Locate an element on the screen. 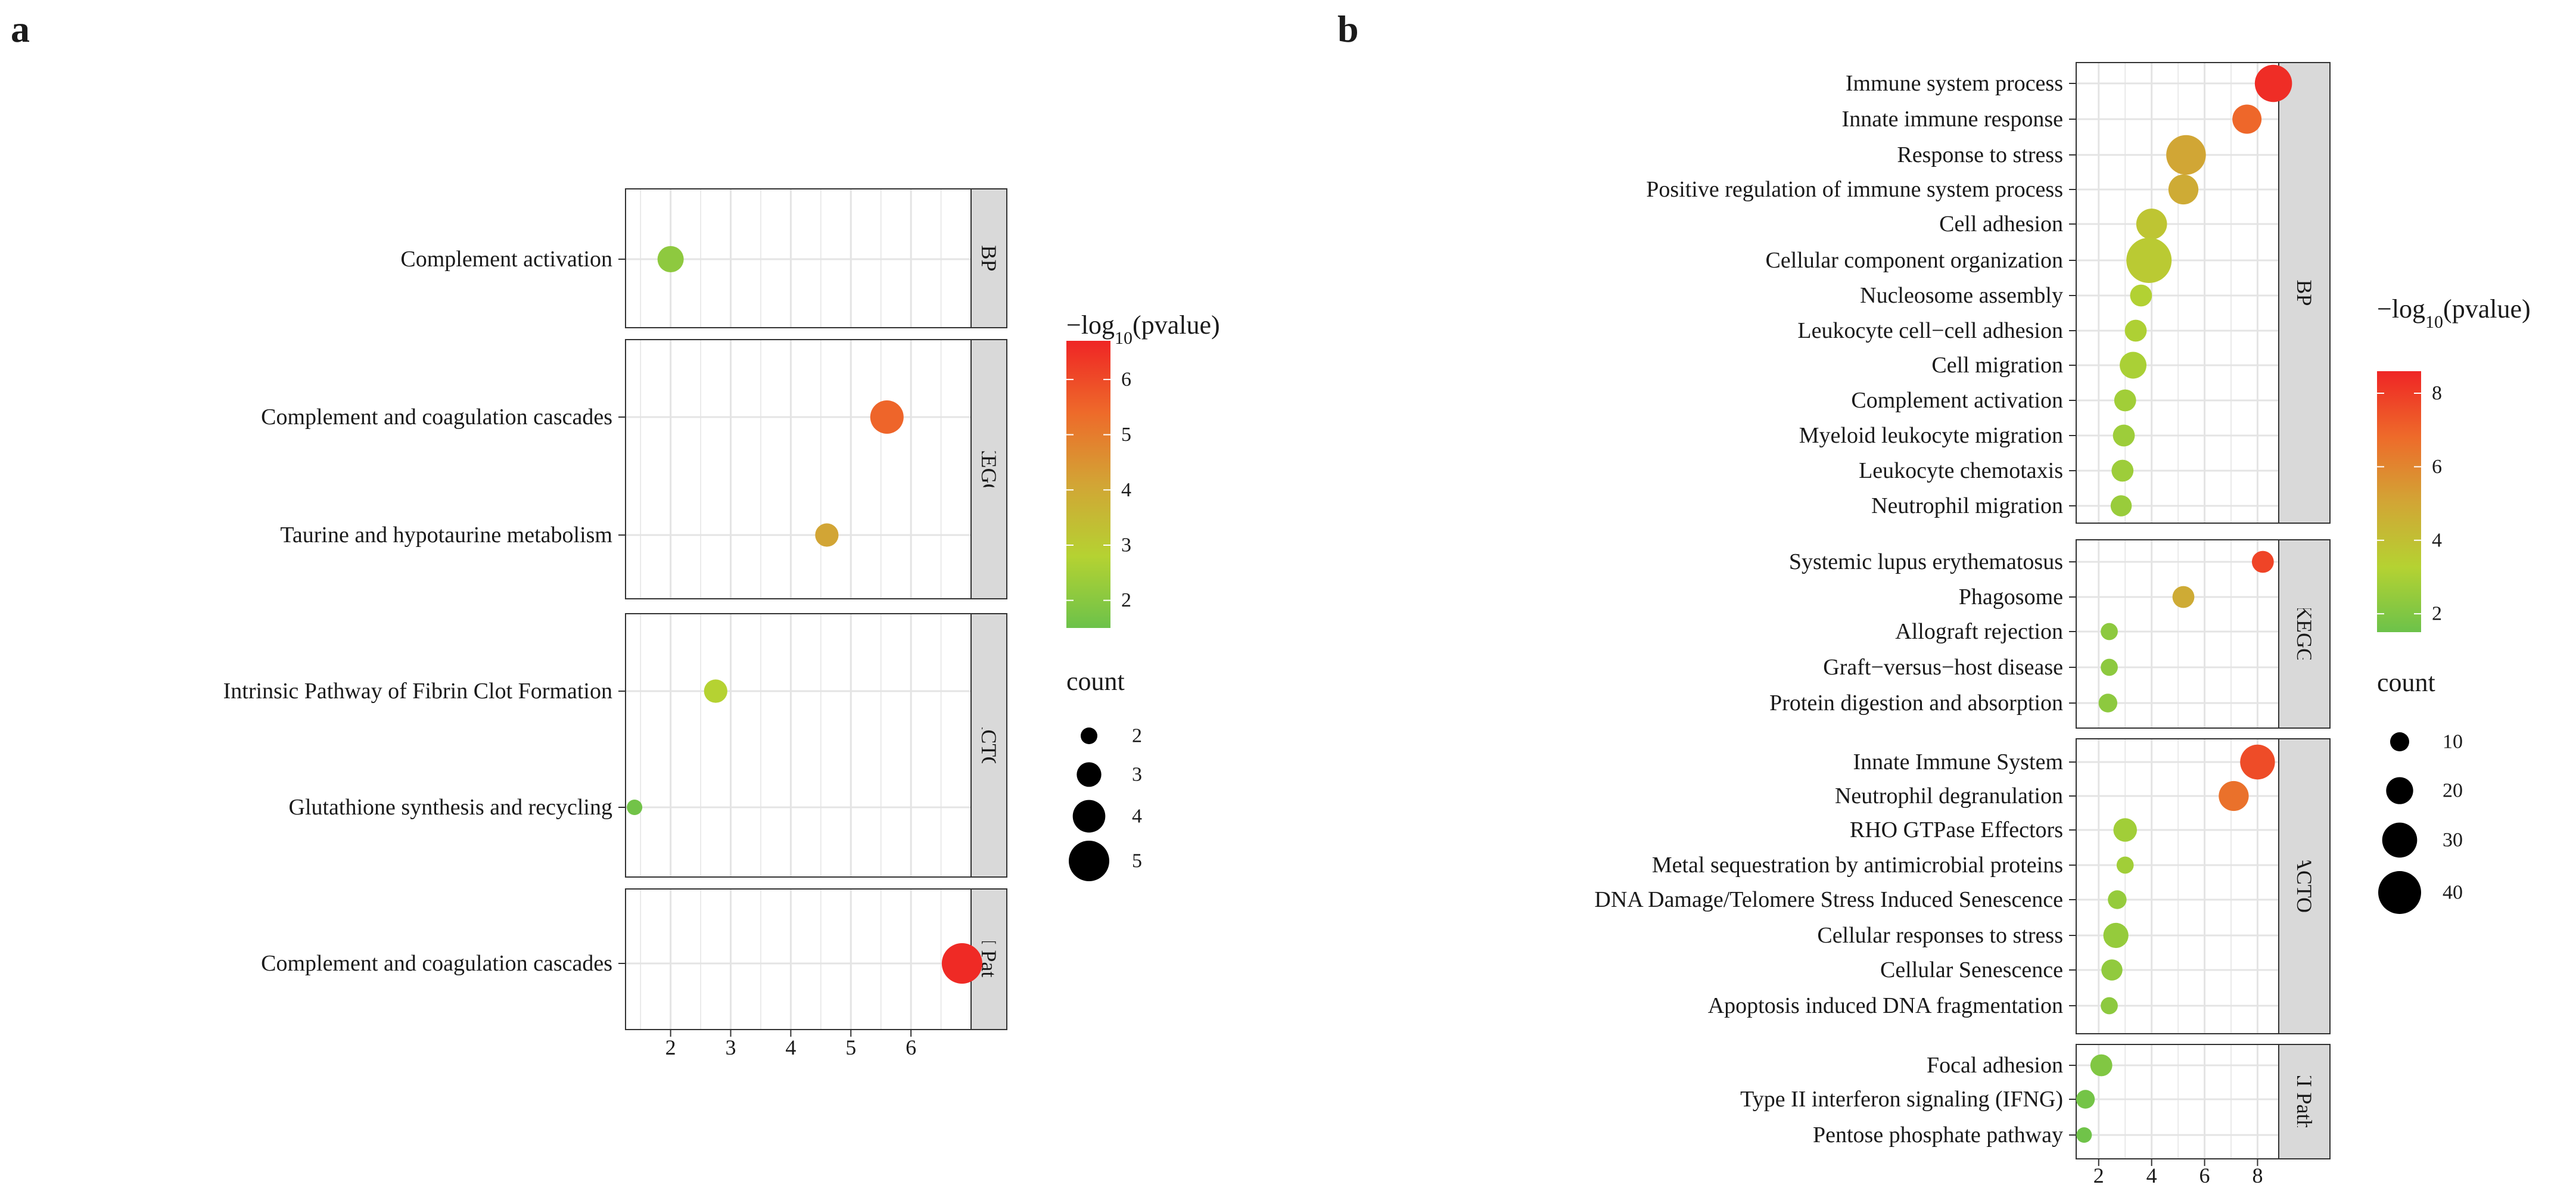 This screenshot has width=2576, height=1194. term-label: Neutrophil migration is located at coordinates (1967, 505).